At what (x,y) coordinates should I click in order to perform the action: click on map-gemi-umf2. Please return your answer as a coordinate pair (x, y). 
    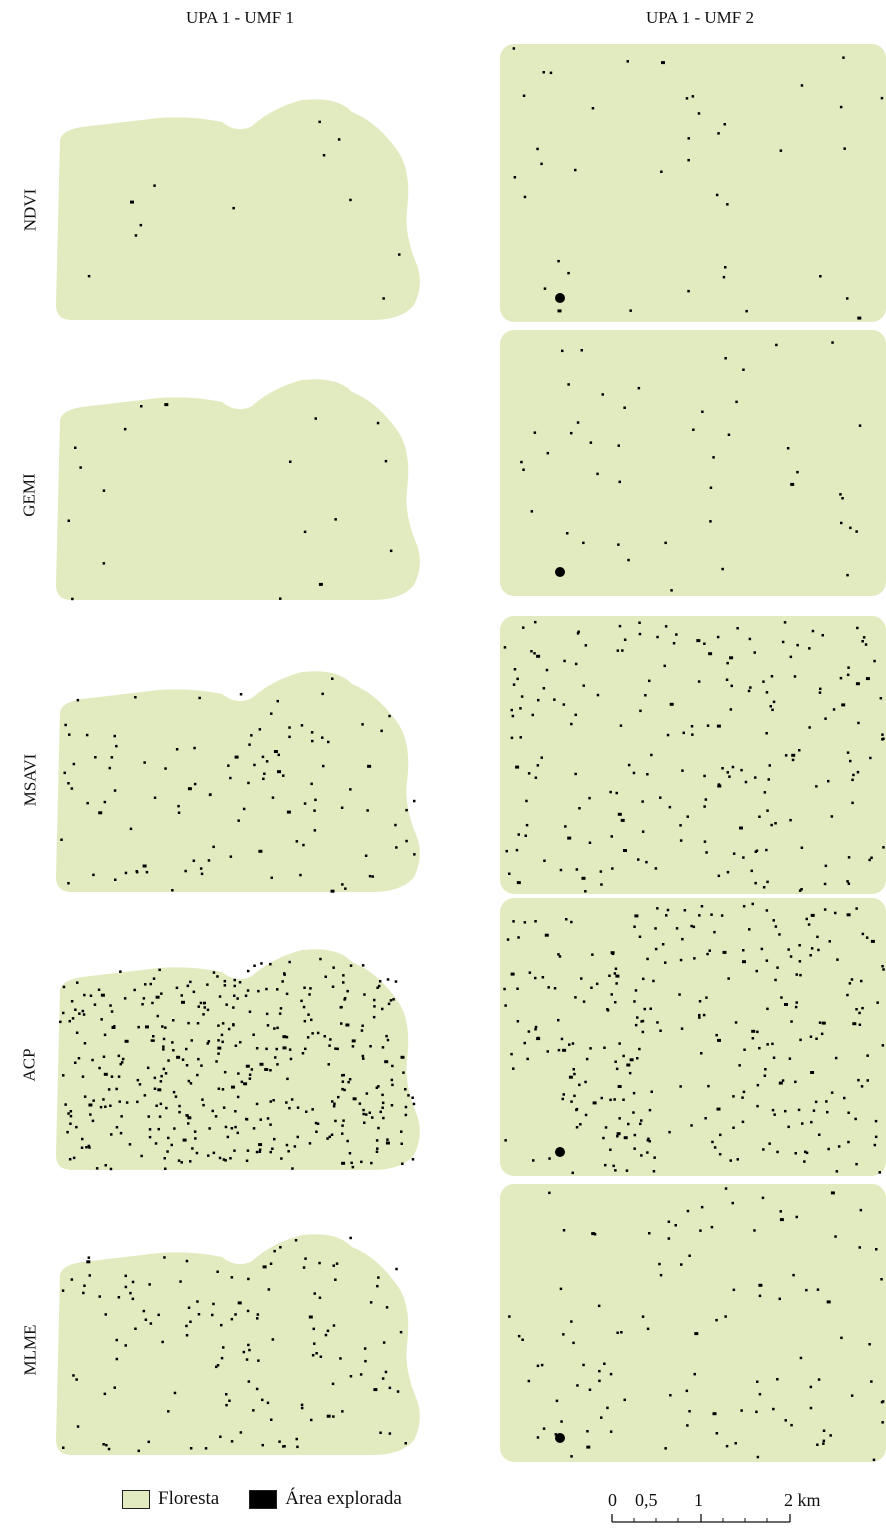
    Looking at the image, I should click on (693, 463).